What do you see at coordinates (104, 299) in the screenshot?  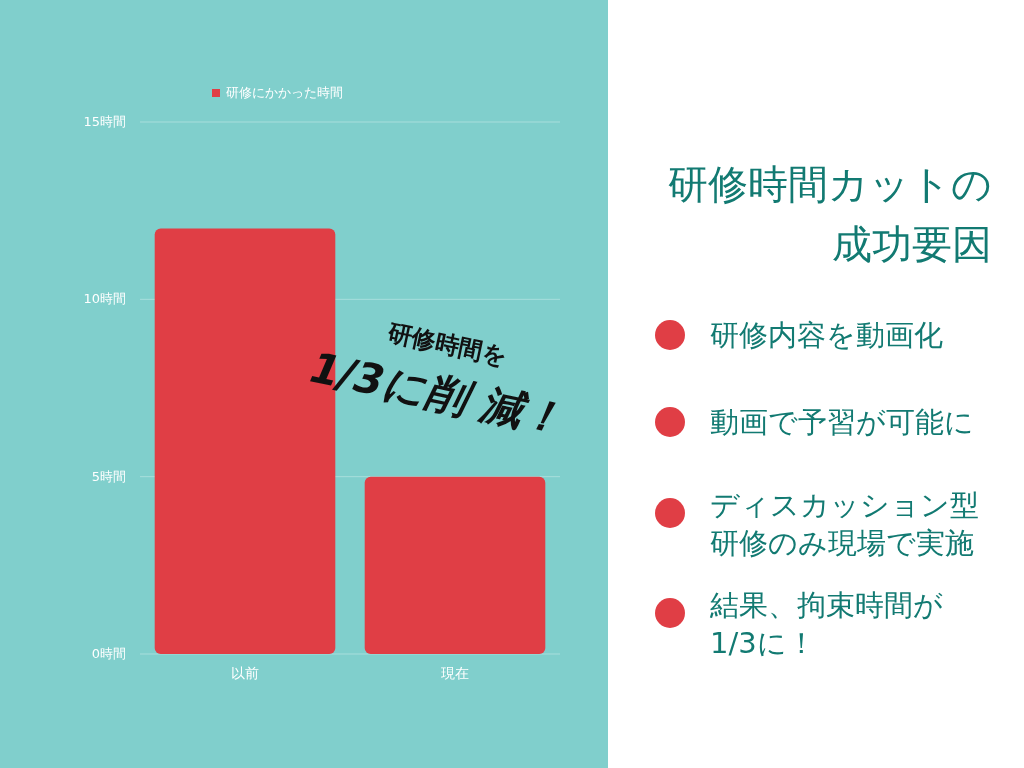 I see `y-tick-label: 10時間` at bounding box center [104, 299].